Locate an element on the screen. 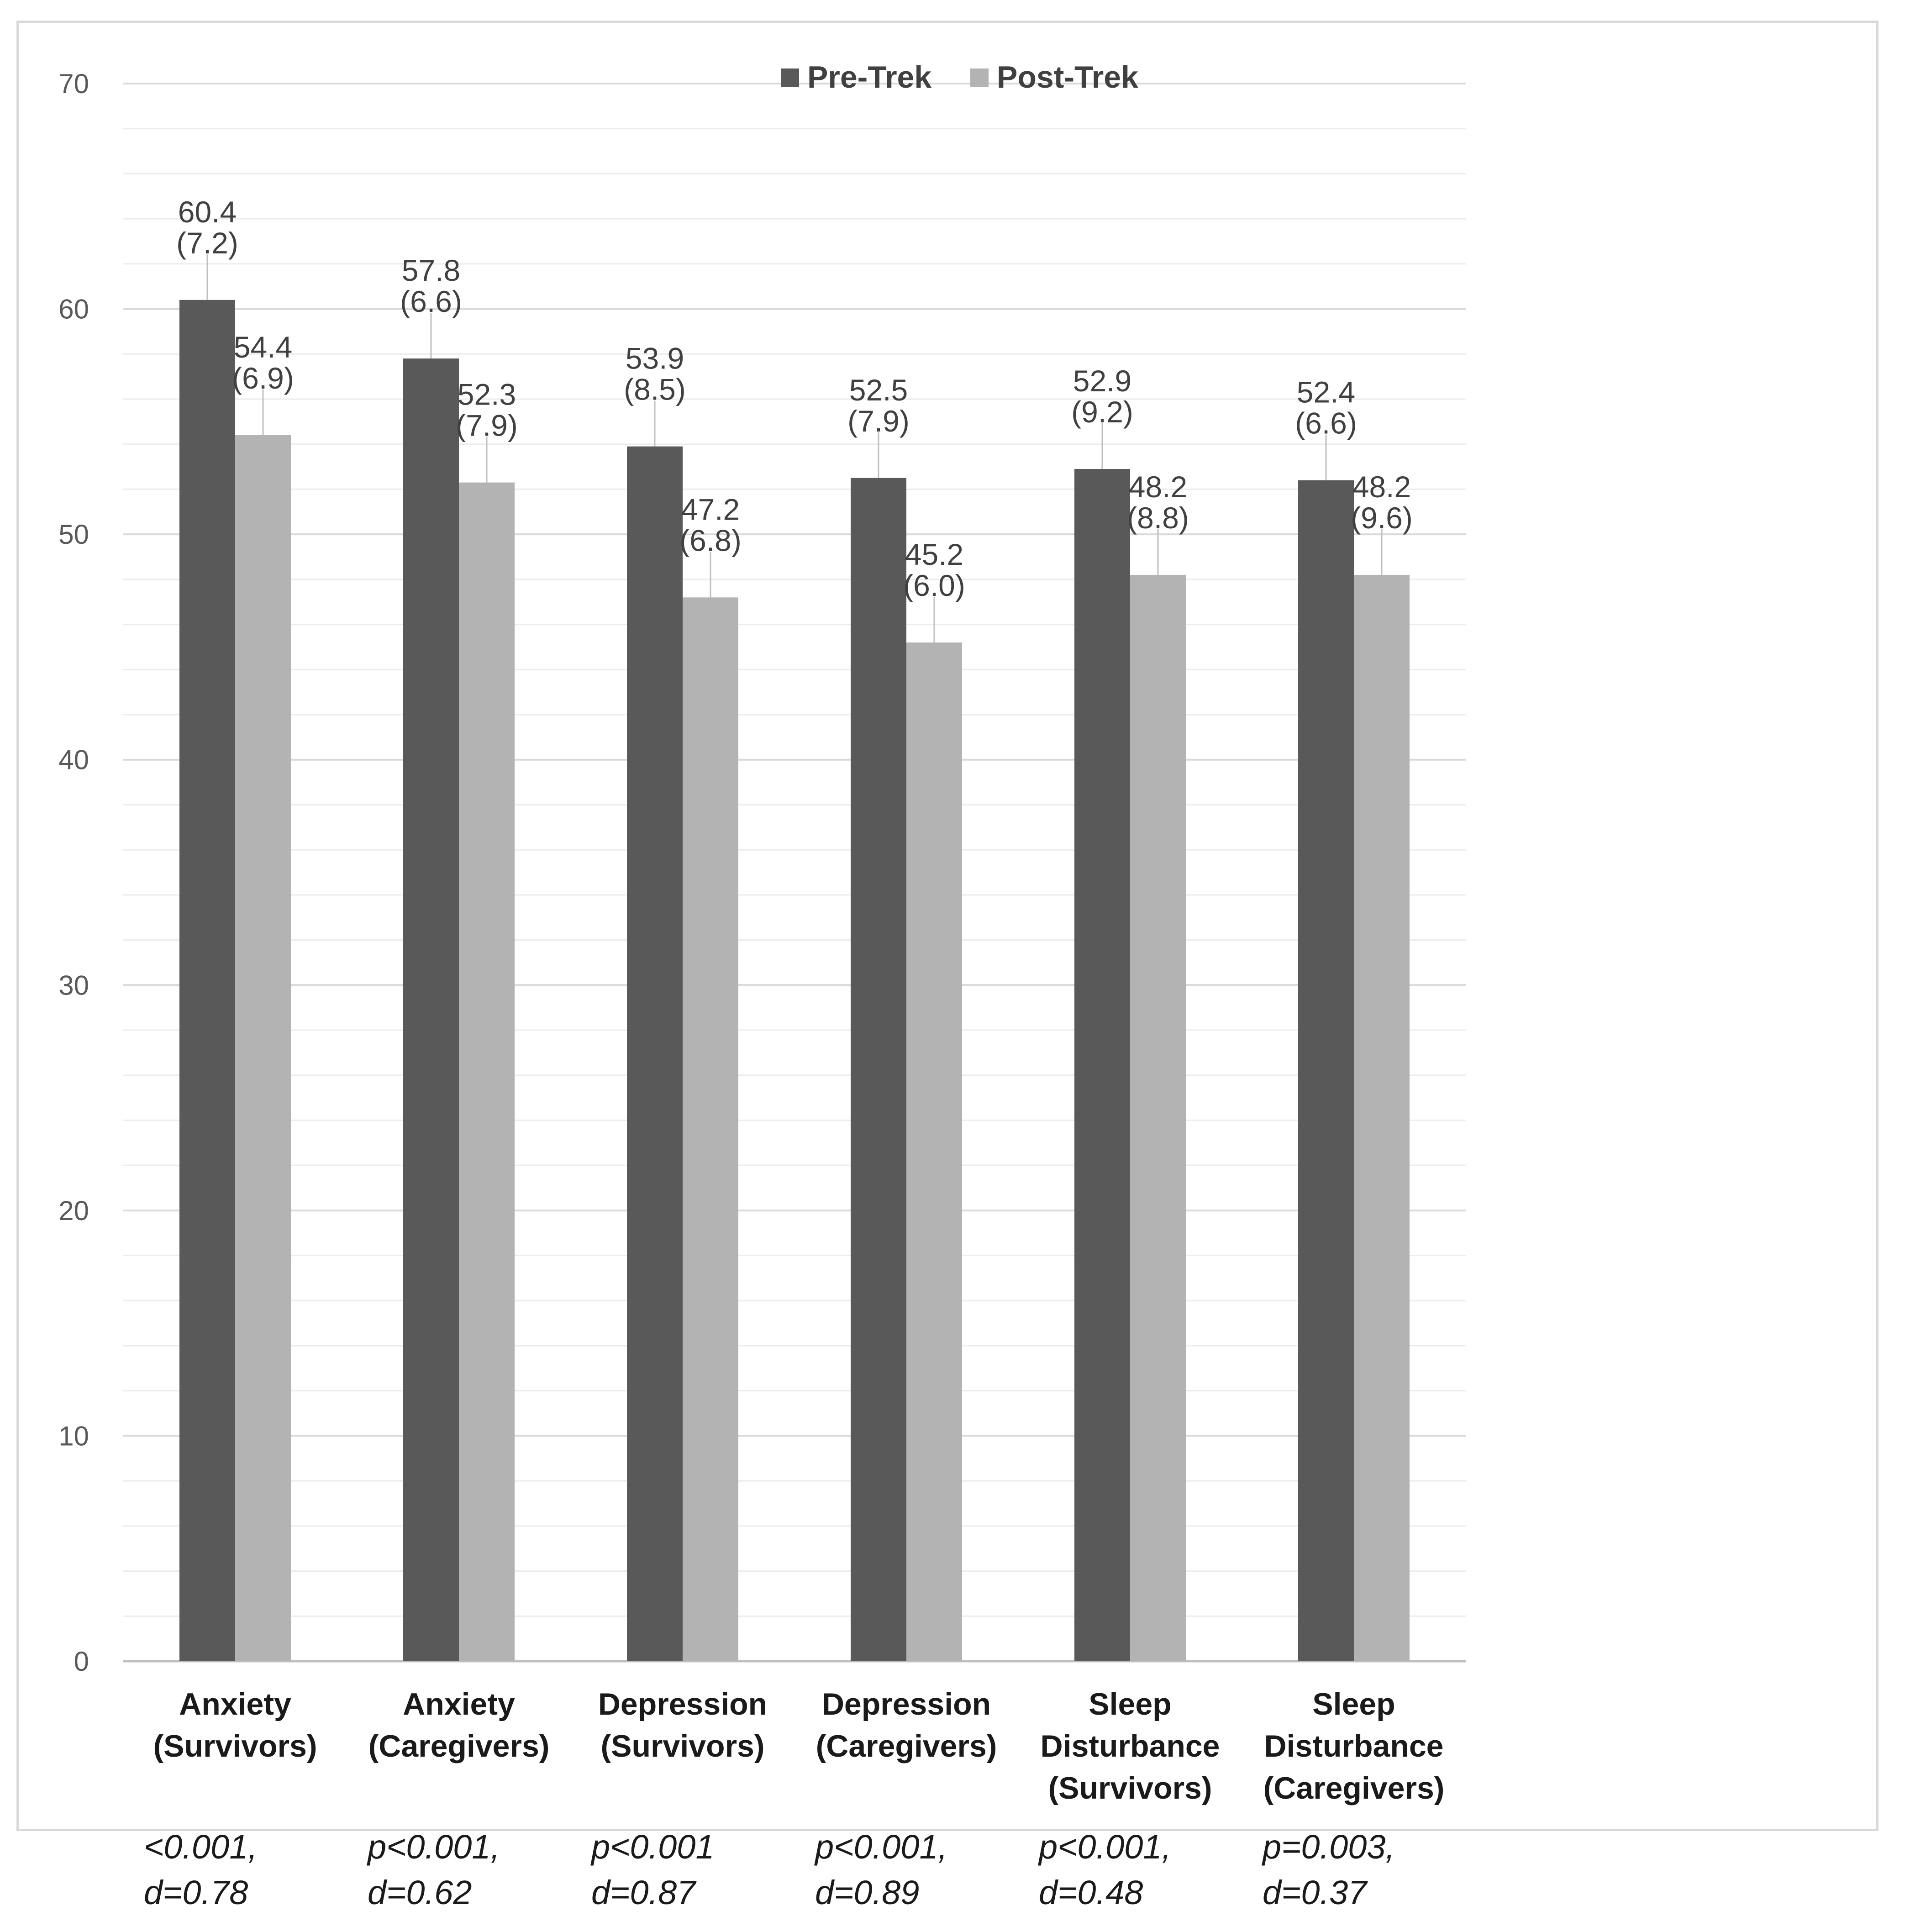  data-label-sd: (7.2) is located at coordinates (207, 243).